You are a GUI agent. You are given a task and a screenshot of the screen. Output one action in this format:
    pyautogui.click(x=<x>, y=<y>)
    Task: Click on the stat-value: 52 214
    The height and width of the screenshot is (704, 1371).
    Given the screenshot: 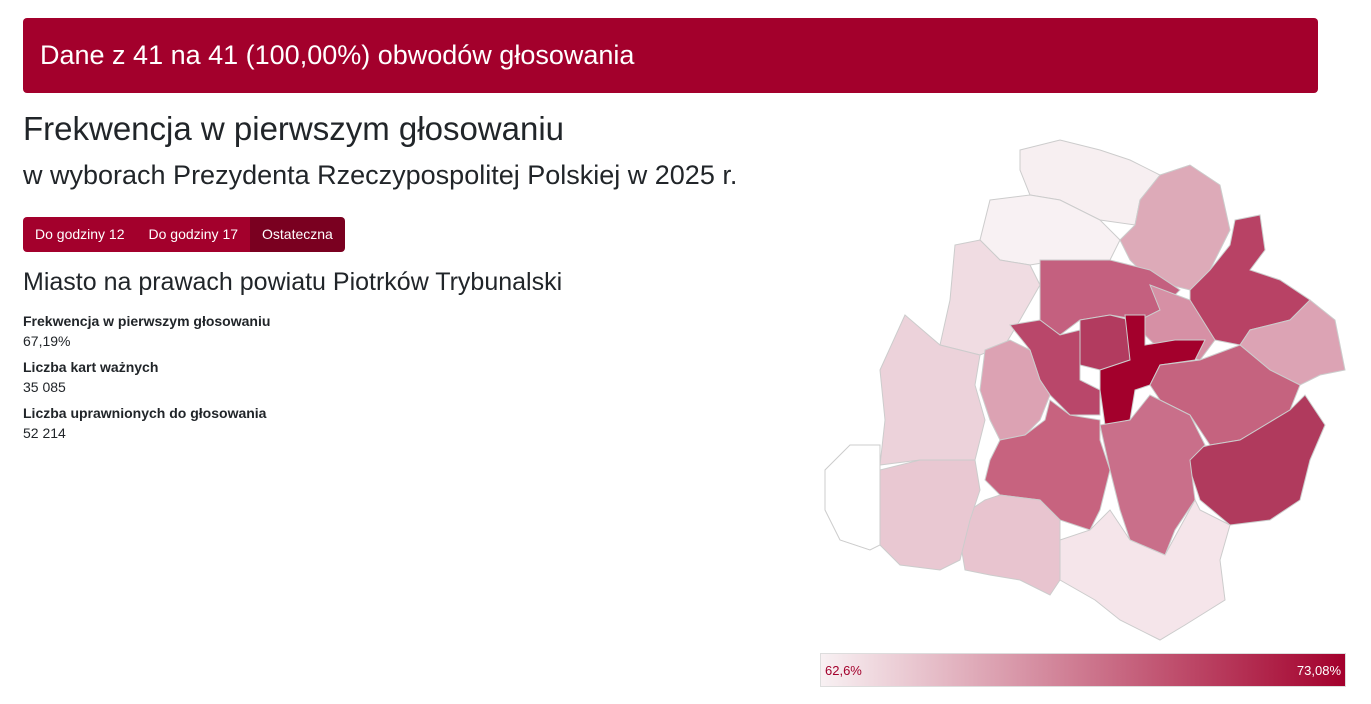 What is the action you would take?
    pyautogui.click(x=44, y=433)
    